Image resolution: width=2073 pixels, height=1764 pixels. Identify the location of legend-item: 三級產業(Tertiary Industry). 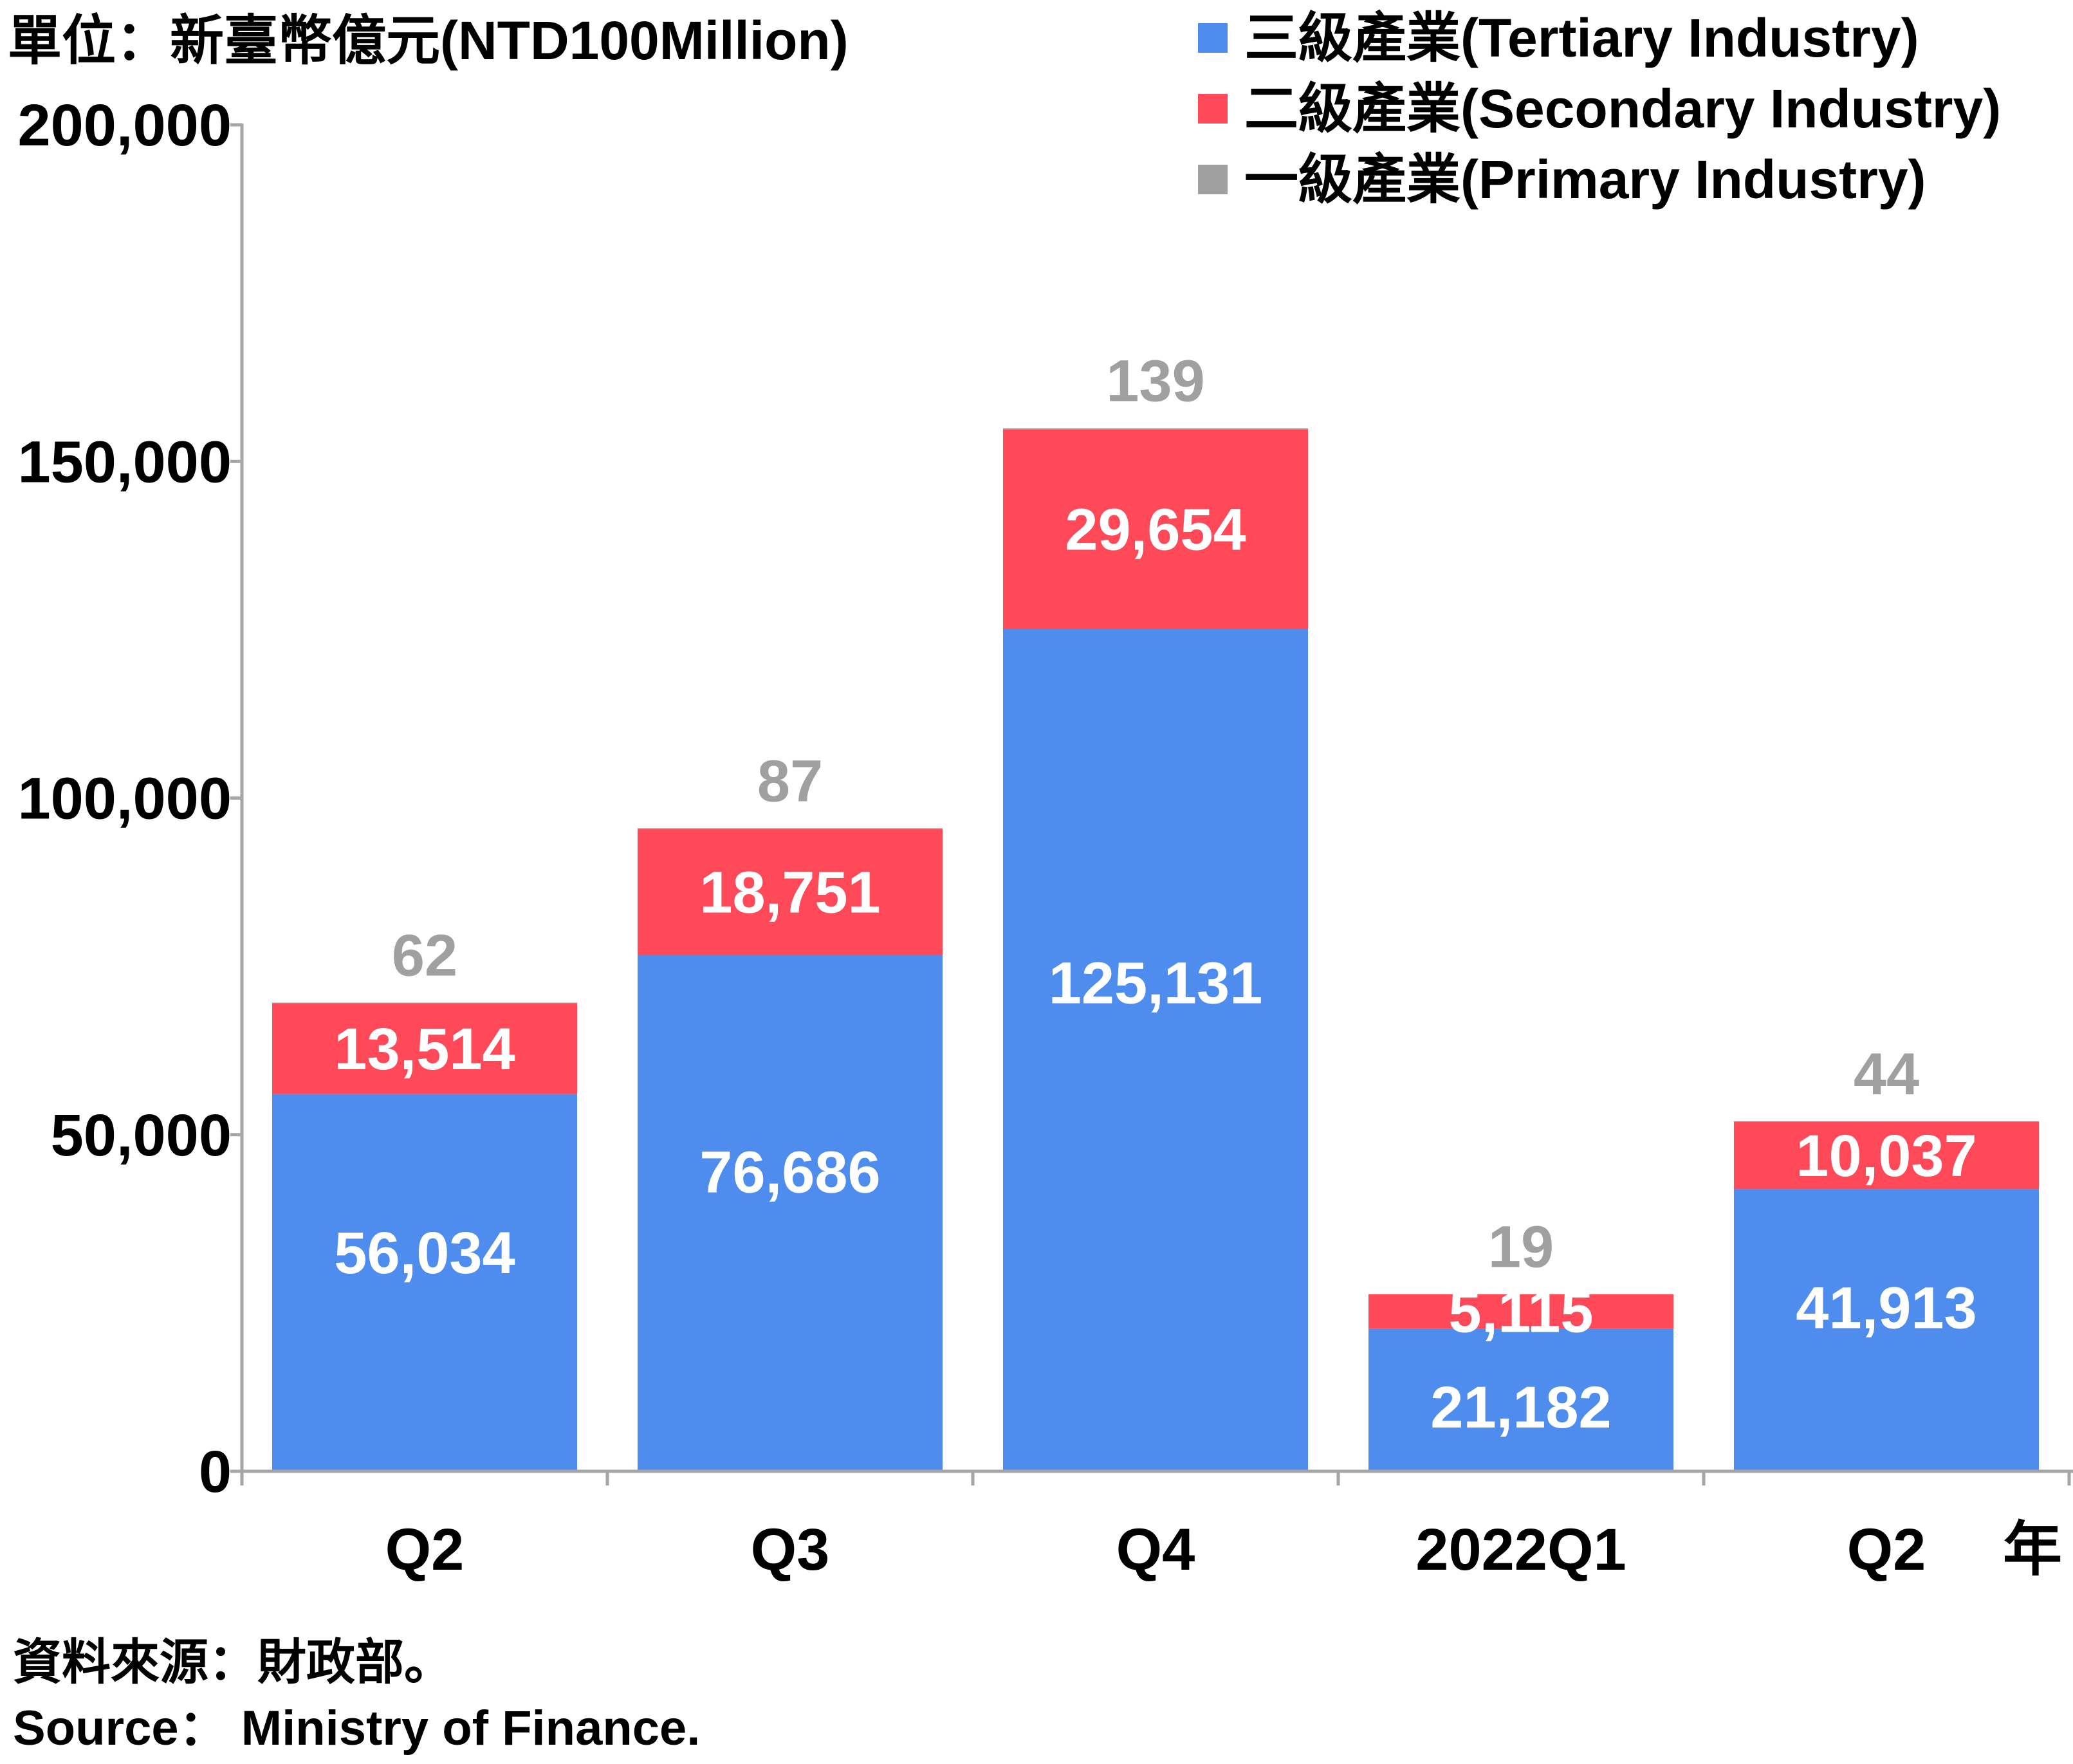
(1559, 38).